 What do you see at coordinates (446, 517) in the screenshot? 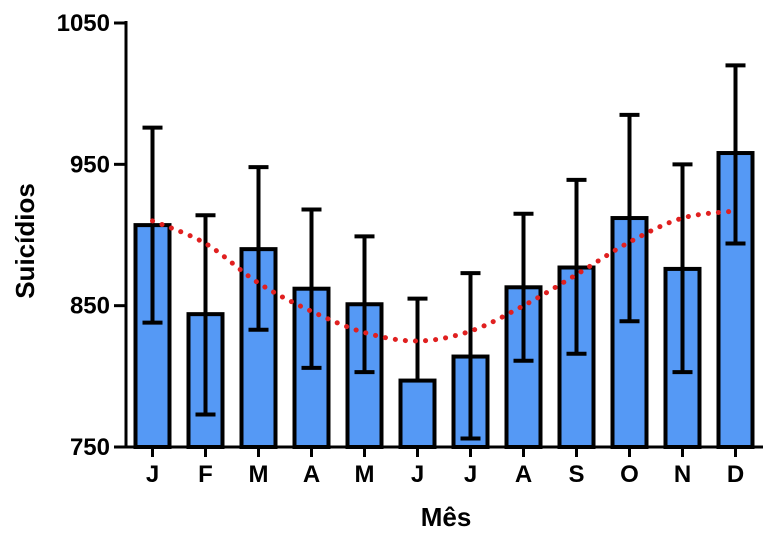
I see `x-axis-title: Mês` at bounding box center [446, 517].